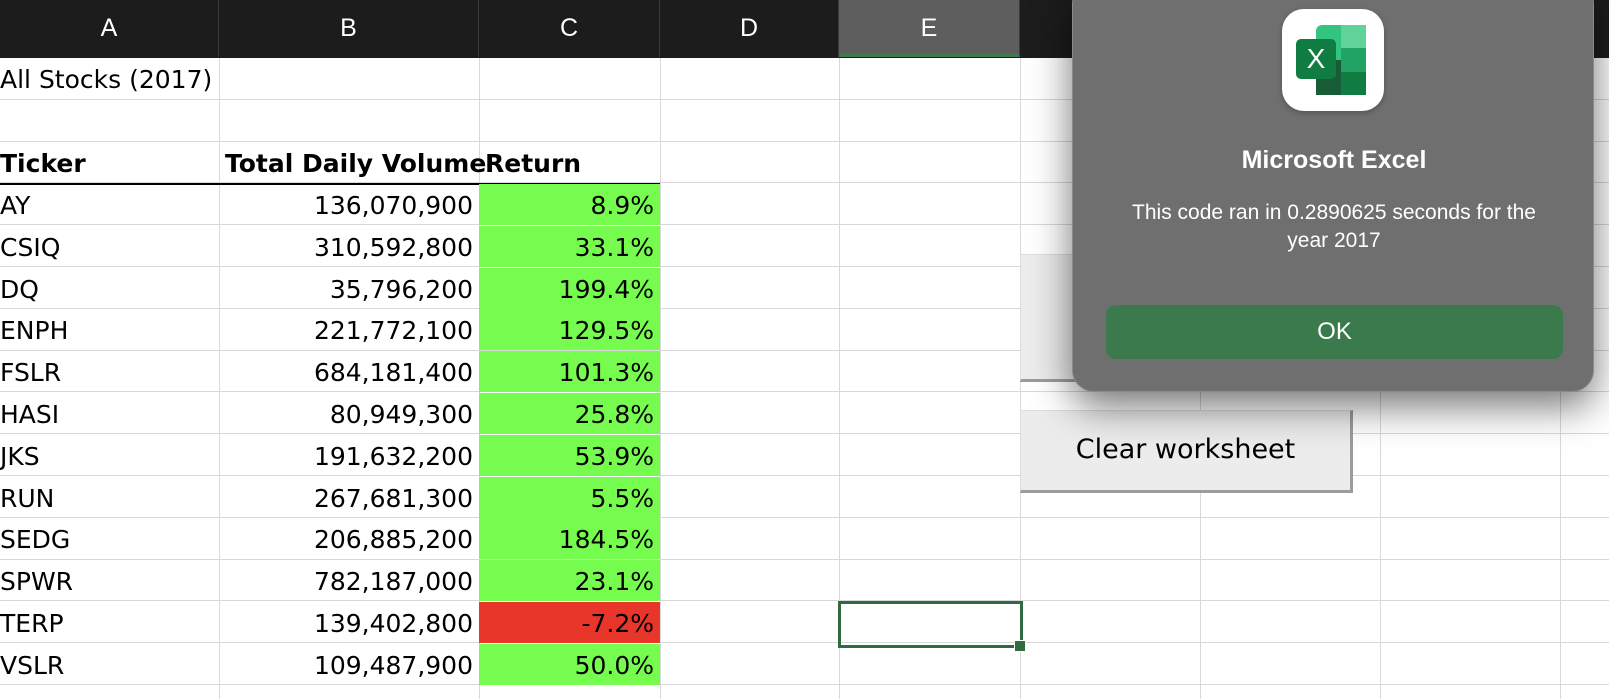 This screenshot has height=699, width=1609. I want to click on run-analysis-button, so click(1050, 318).